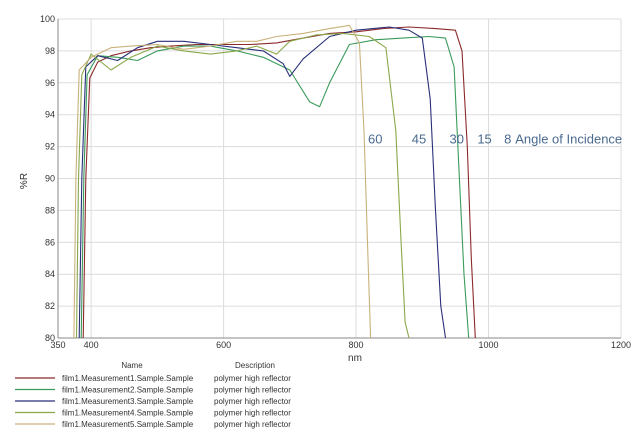  I want to click on x-tick-label: 1000, so click(489, 345).